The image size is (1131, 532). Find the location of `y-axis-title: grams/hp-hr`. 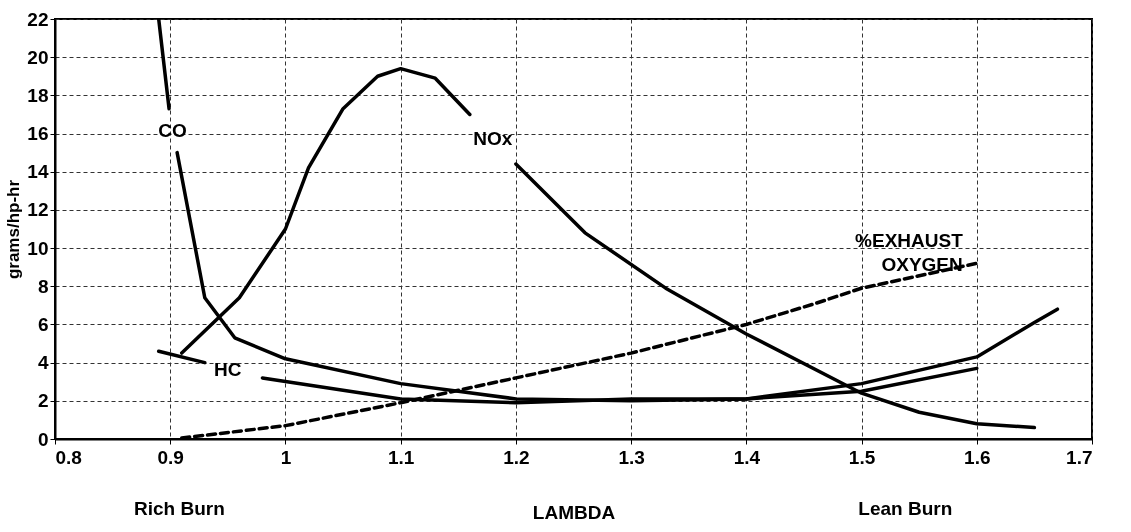

y-axis-title: grams/hp-hr is located at coordinates (14, 229).